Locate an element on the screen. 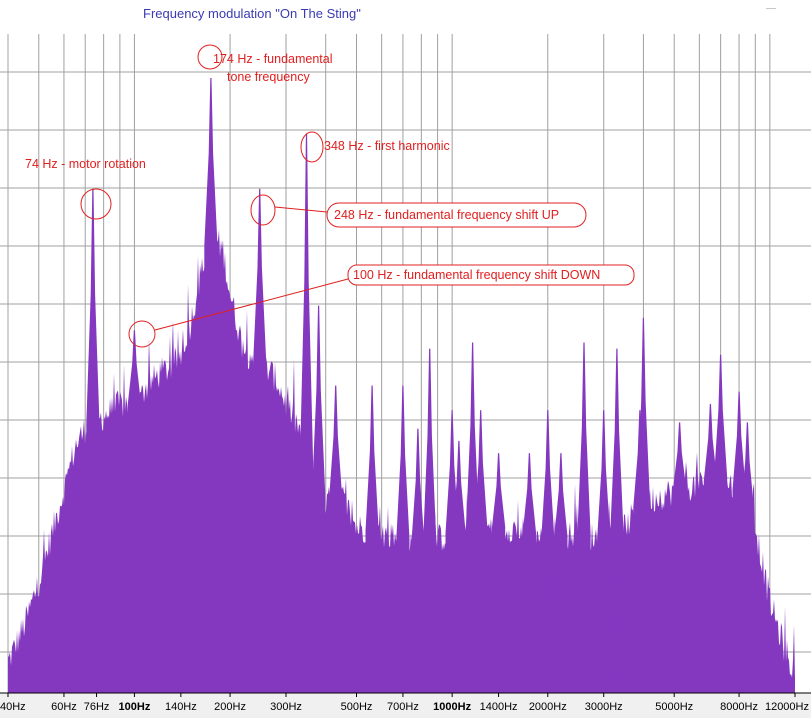 The height and width of the screenshot is (718, 811). x-tick-label: 3000Hz is located at coordinates (604, 707).